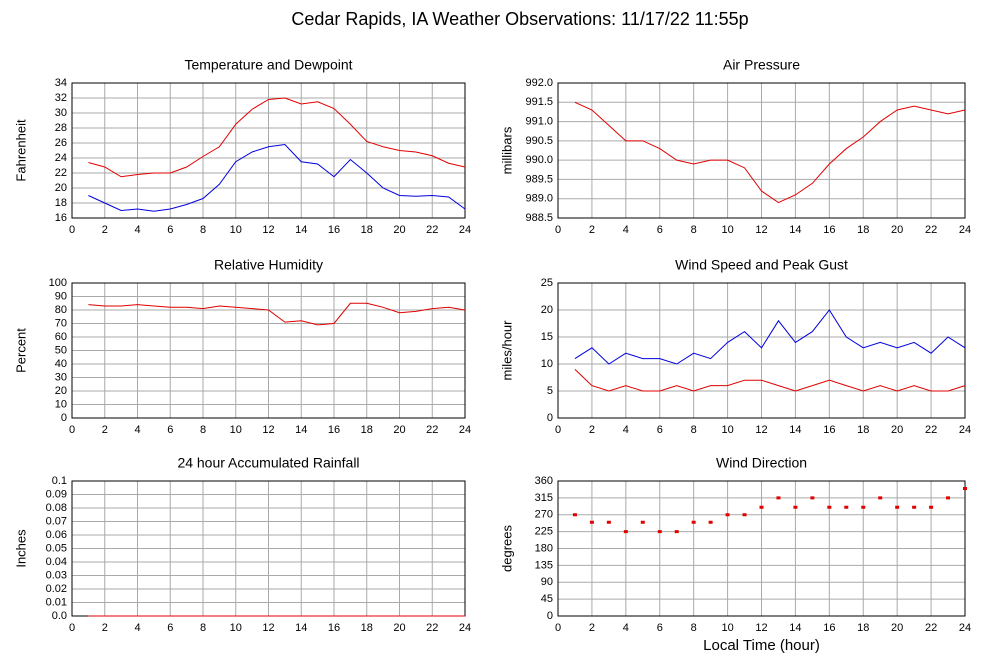 The width and height of the screenshot is (1000, 665). What do you see at coordinates (761, 463) in the screenshot?
I see `chart-title: Wind Direction` at bounding box center [761, 463].